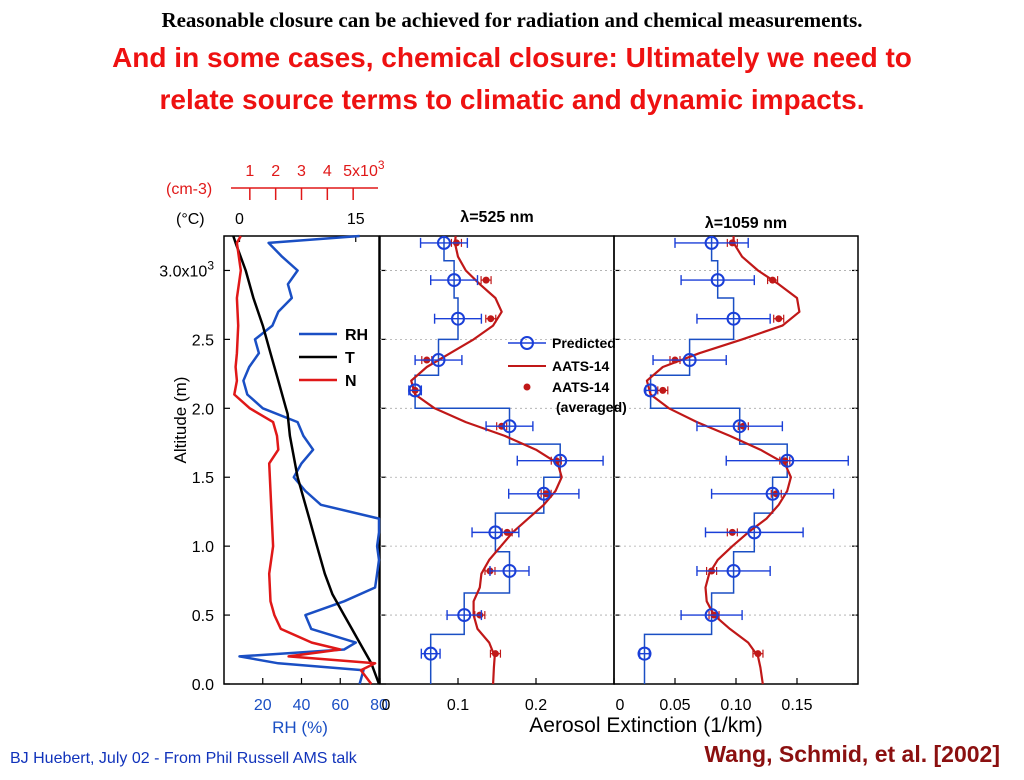  What do you see at coordinates (674, 705) in the screenshot?
I see `x-tick-label: 0.05` at bounding box center [674, 705].